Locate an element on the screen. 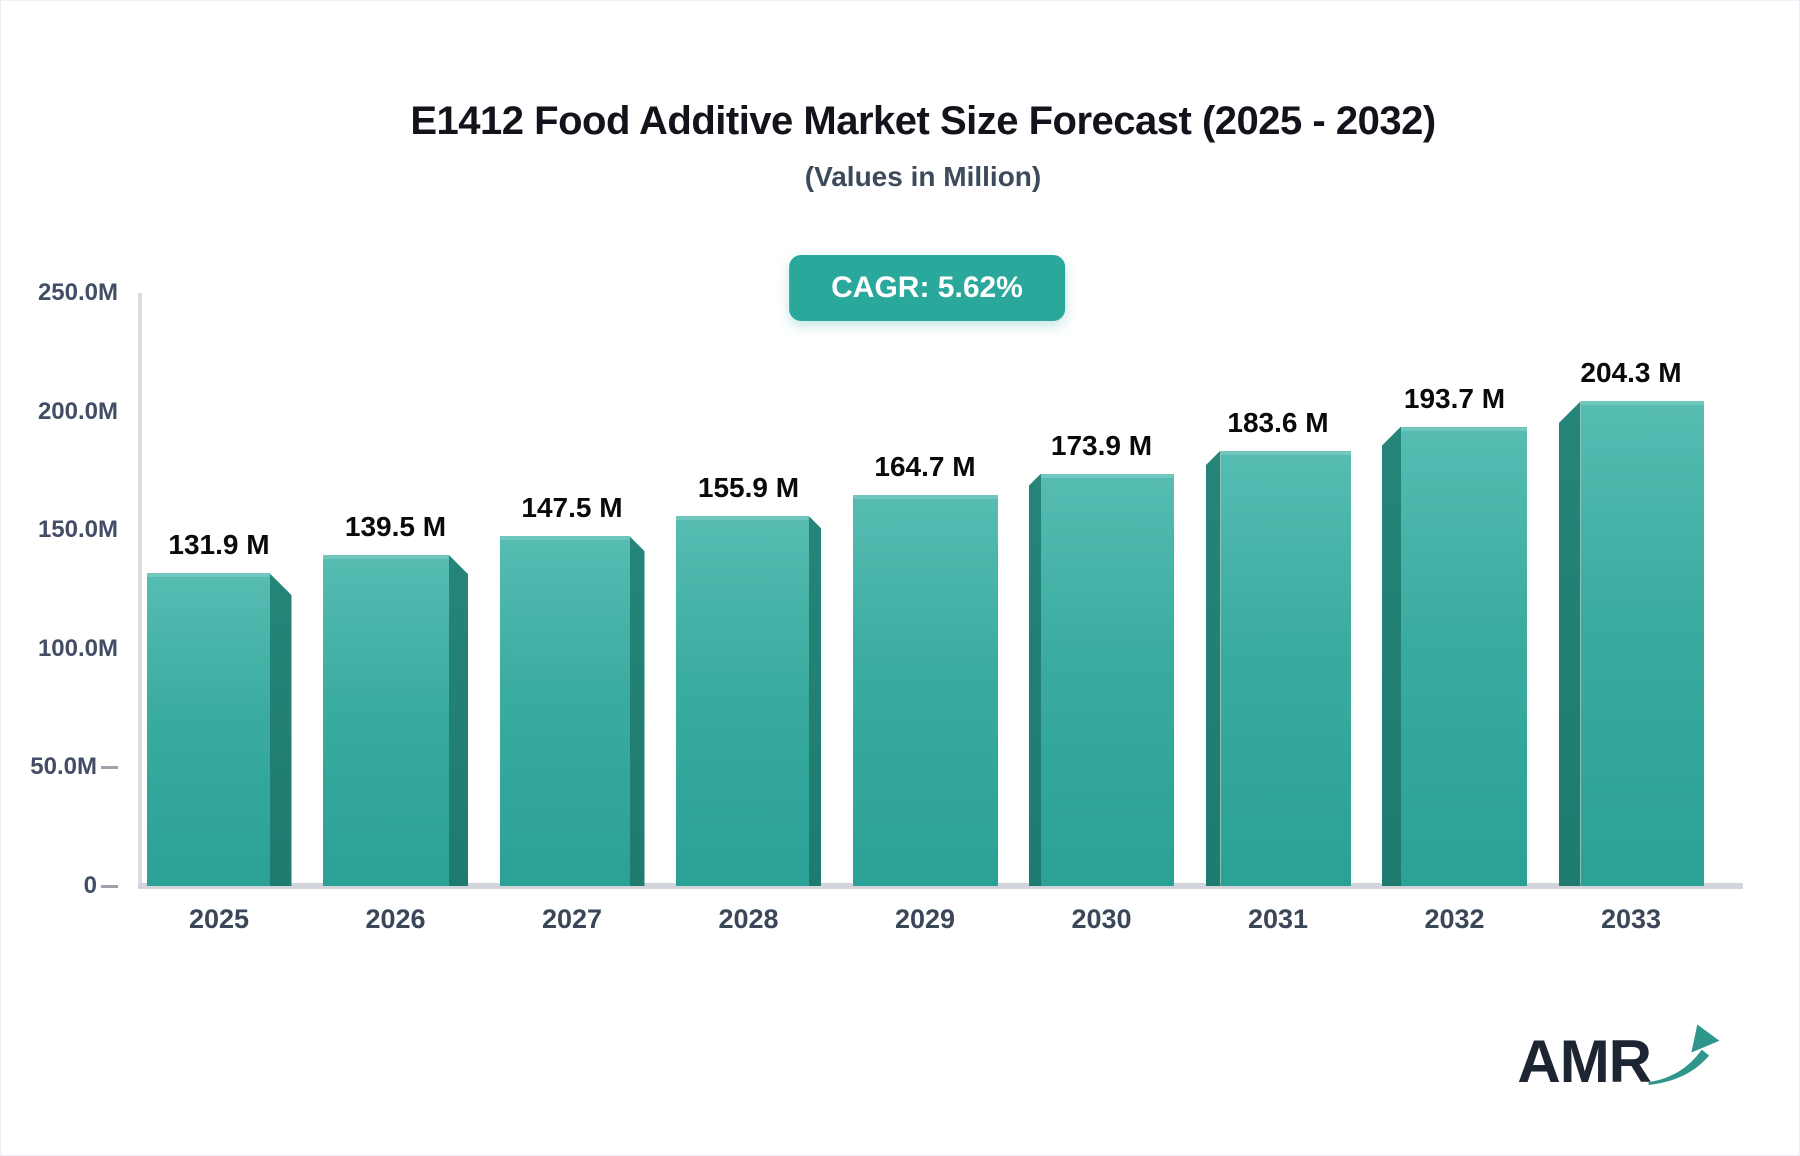 The height and width of the screenshot is (1156, 1800). bar-2025 is located at coordinates (219, 729).